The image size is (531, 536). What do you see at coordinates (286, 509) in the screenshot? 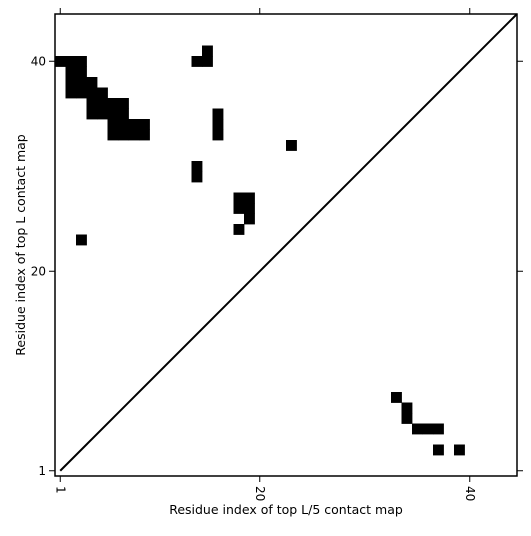
I see `x-axis-label: Residue index of top L/5 contact map` at bounding box center [286, 509].